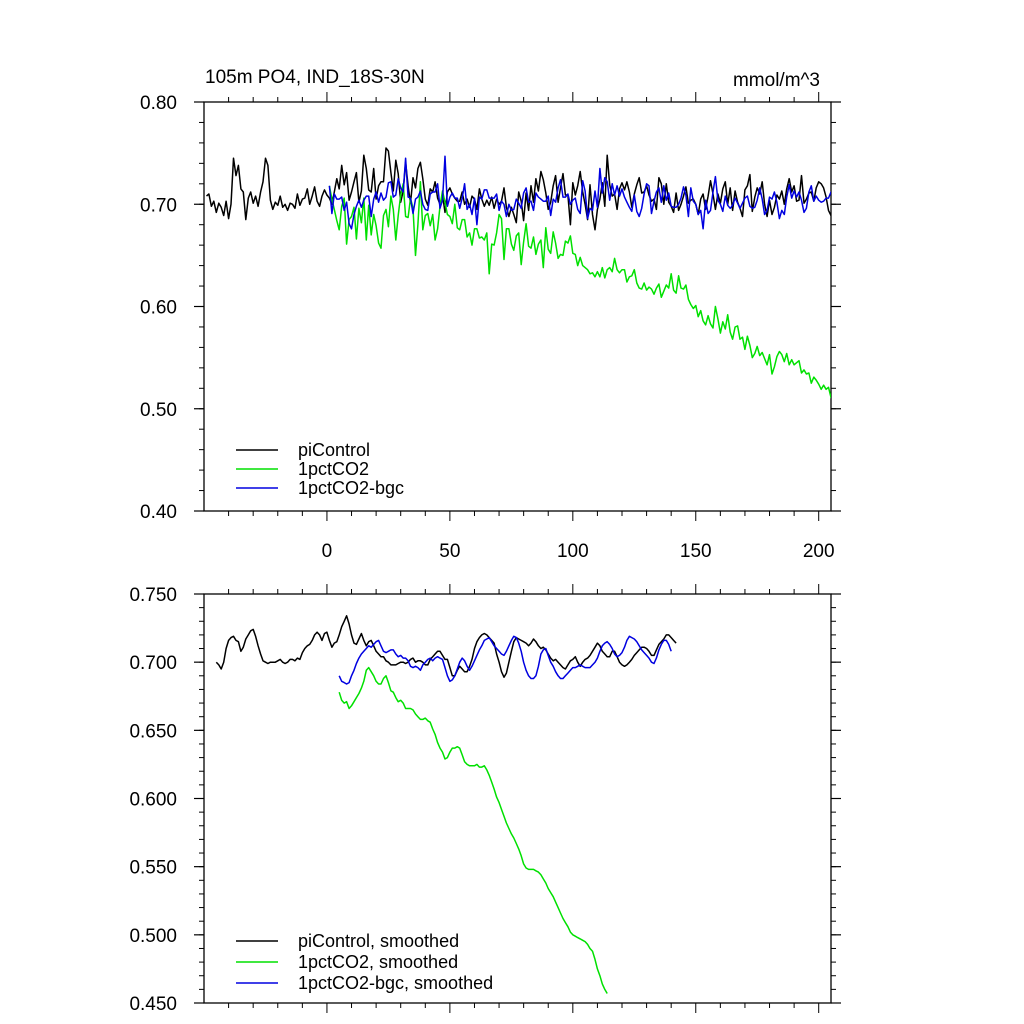 Image resolution: width=1024 pixels, height=1024 pixels. I want to click on legend-label: 1pctCO2, smoothed, so click(378, 962).